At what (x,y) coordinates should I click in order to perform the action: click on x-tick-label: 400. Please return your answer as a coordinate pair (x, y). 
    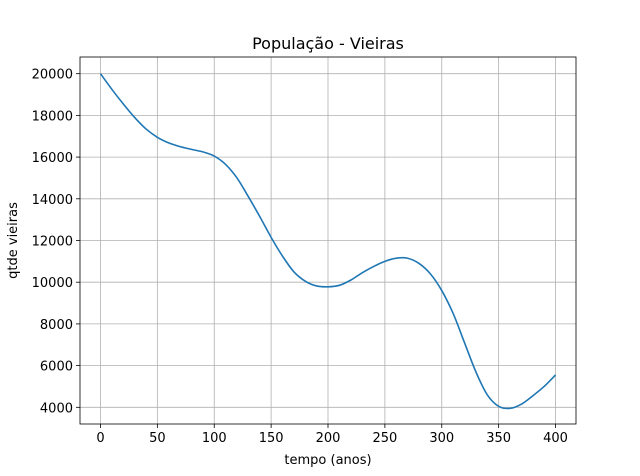
    Looking at the image, I should click on (555, 438).